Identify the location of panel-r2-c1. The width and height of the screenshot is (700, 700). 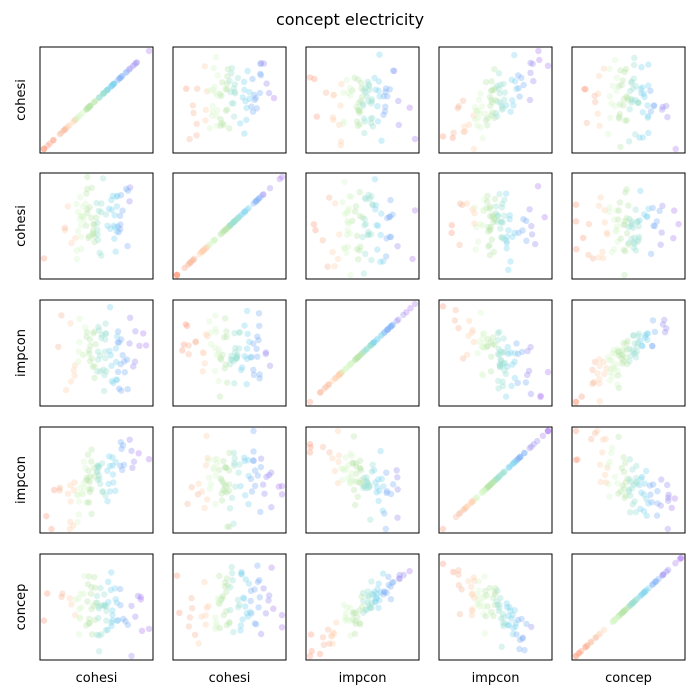
(229, 353).